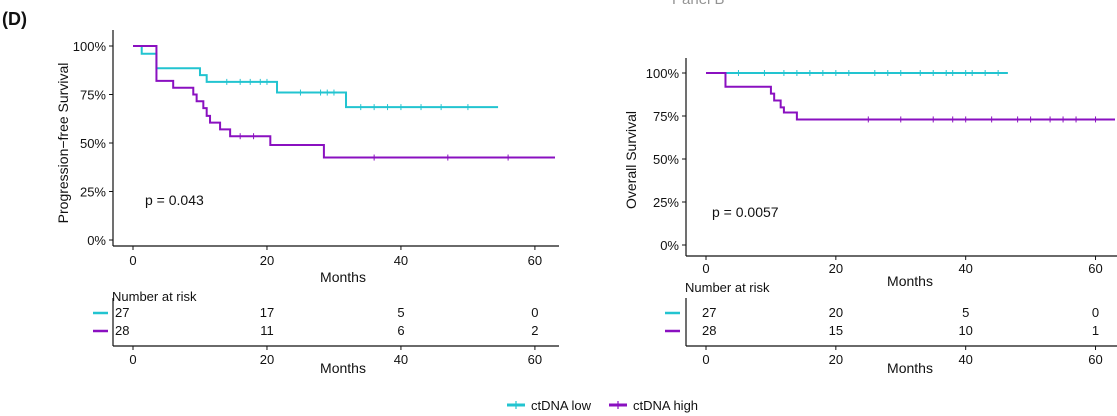 Image resolution: width=1117 pixels, height=416 pixels. I want to click on legend-label-high: ctDNA high, so click(665, 405).